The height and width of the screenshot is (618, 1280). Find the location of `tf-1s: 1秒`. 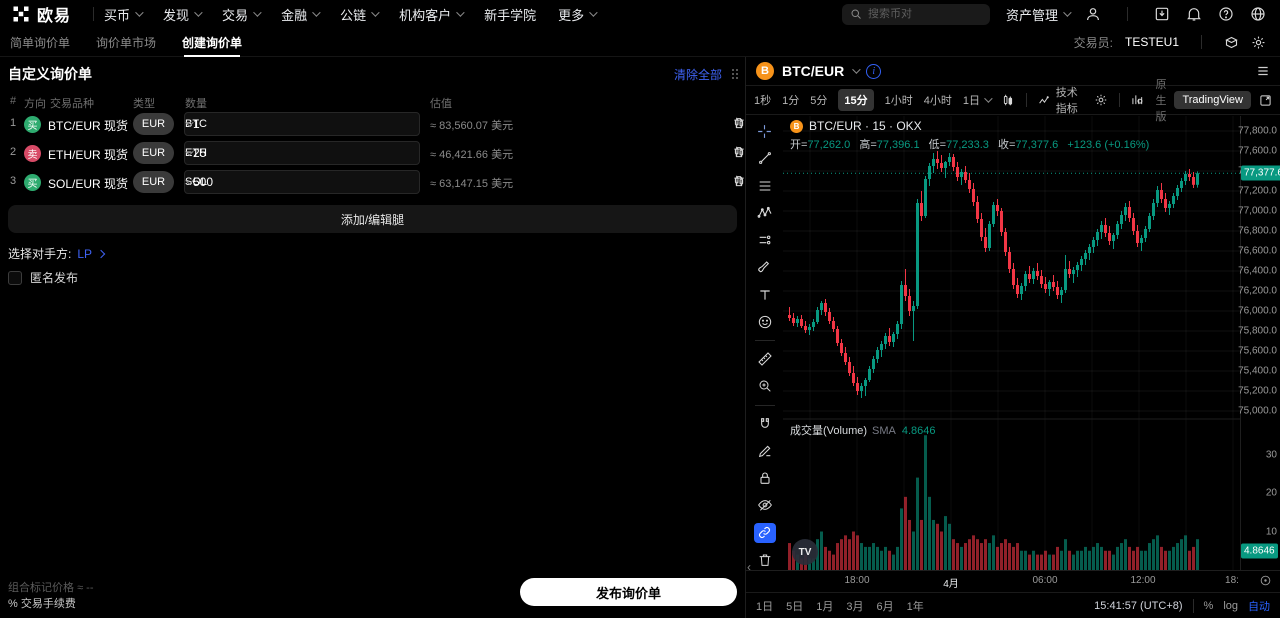

tf-1s: 1秒 is located at coordinates (763, 101).